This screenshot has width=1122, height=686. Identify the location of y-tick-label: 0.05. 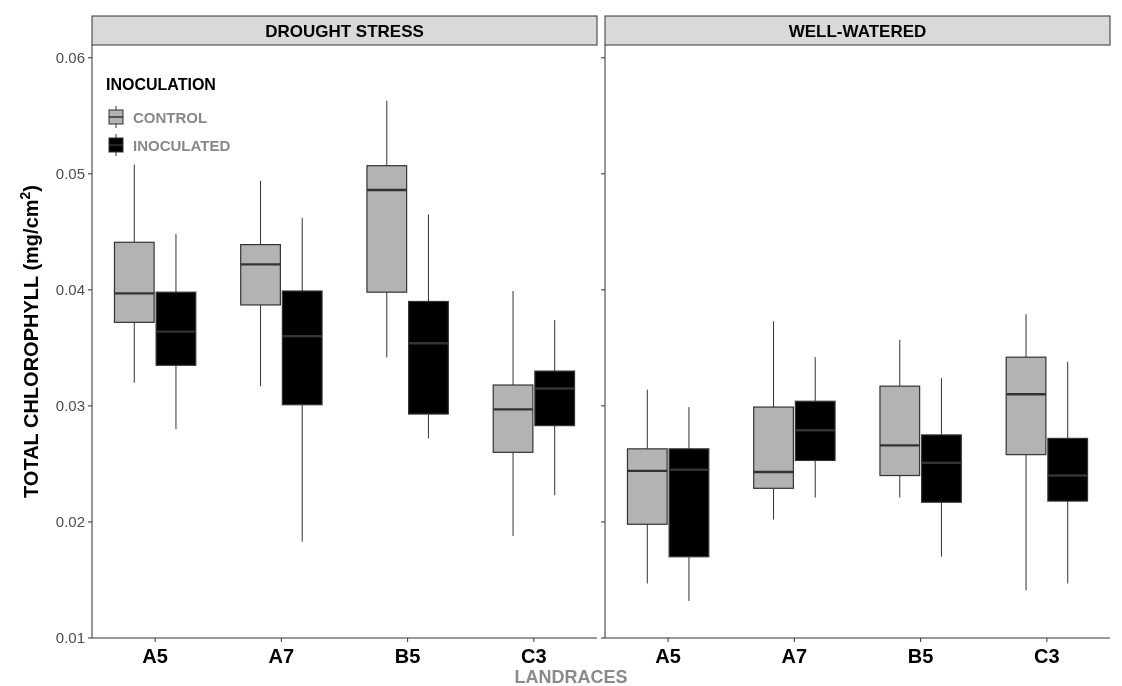
(70, 173).